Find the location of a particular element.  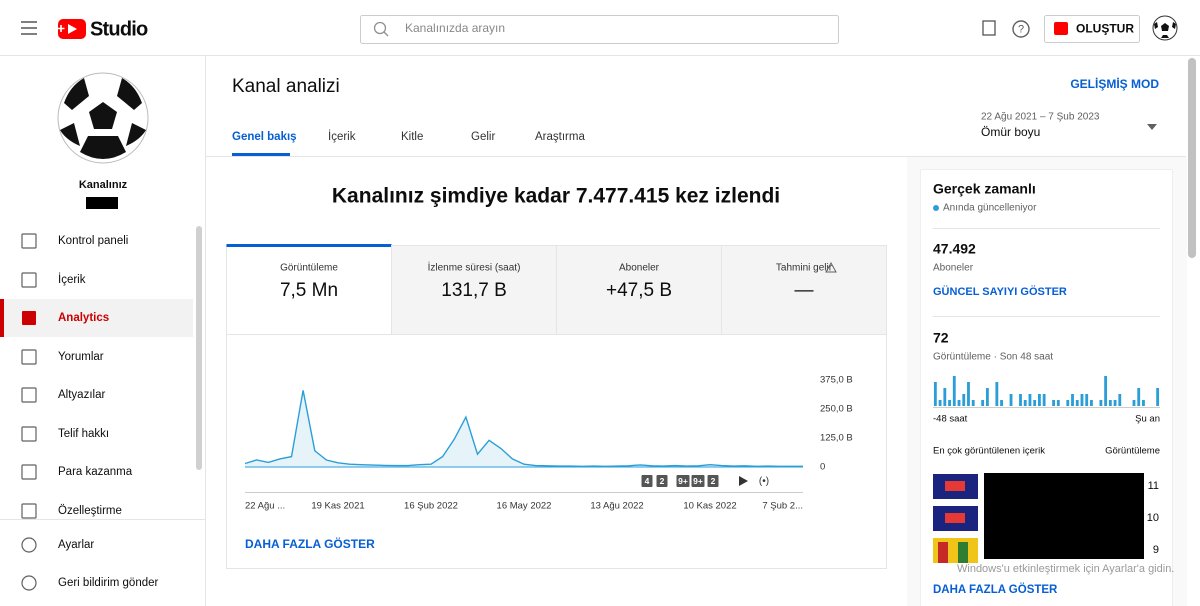

nav-item: İçerik is located at coordinates (72, 279).